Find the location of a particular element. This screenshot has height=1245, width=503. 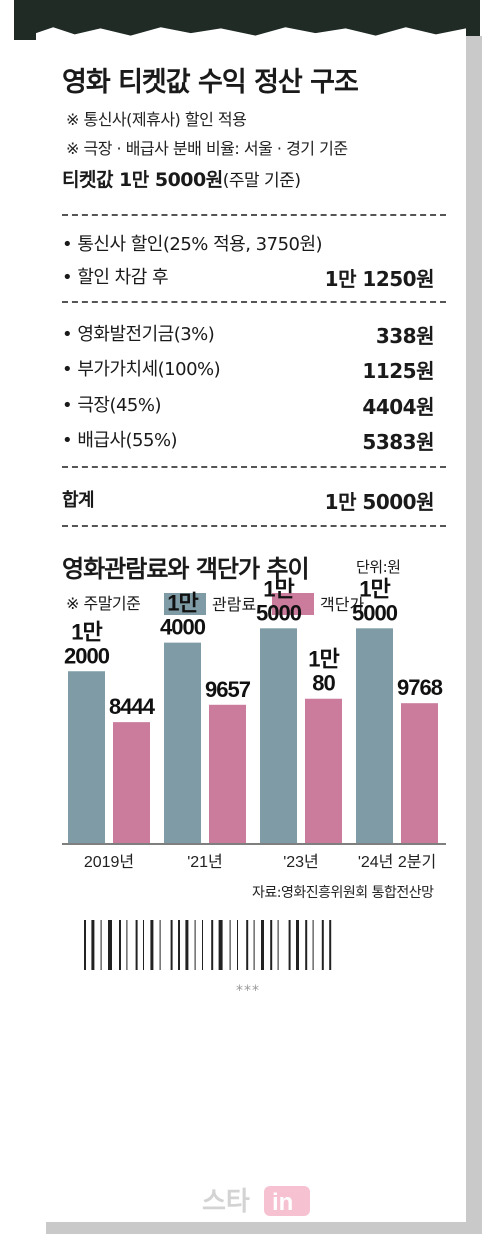

row-label: • 부가가치세(100%) is located at coordinates (141, 369).